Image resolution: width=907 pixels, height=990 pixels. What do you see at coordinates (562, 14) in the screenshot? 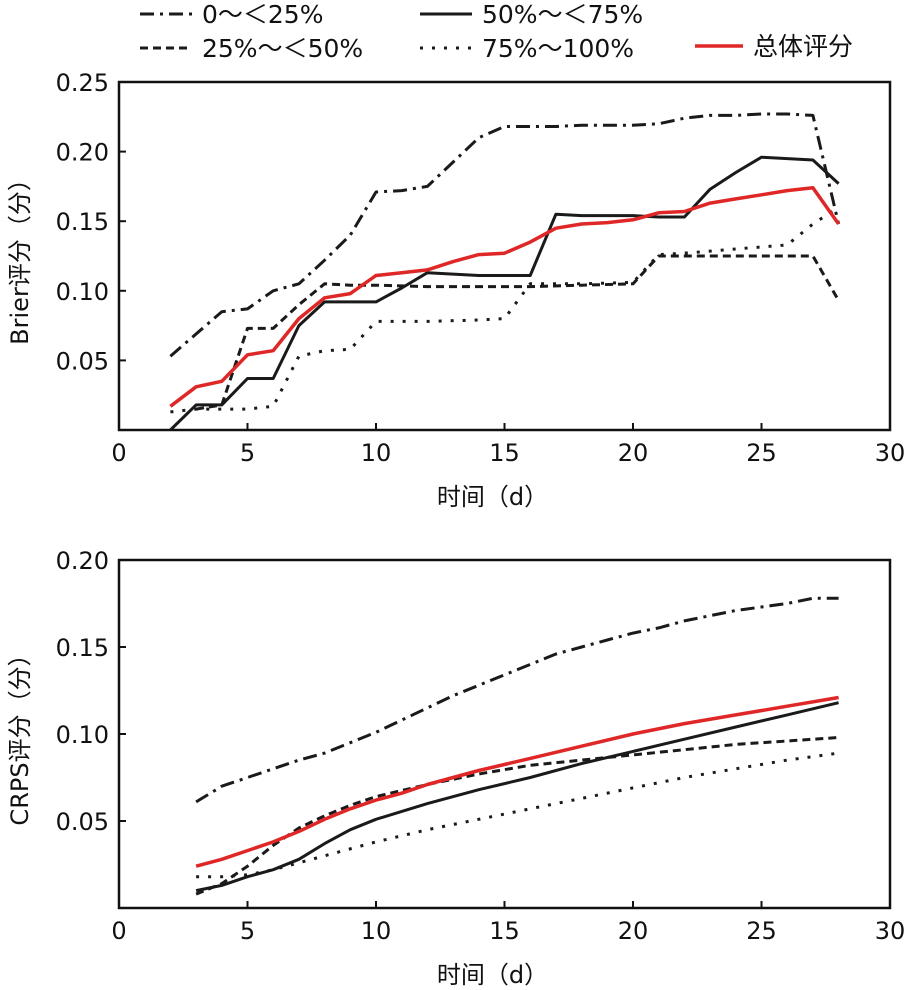
I see `legend-label-g3: 50%～＜75%` at bounding box center [562, 14].